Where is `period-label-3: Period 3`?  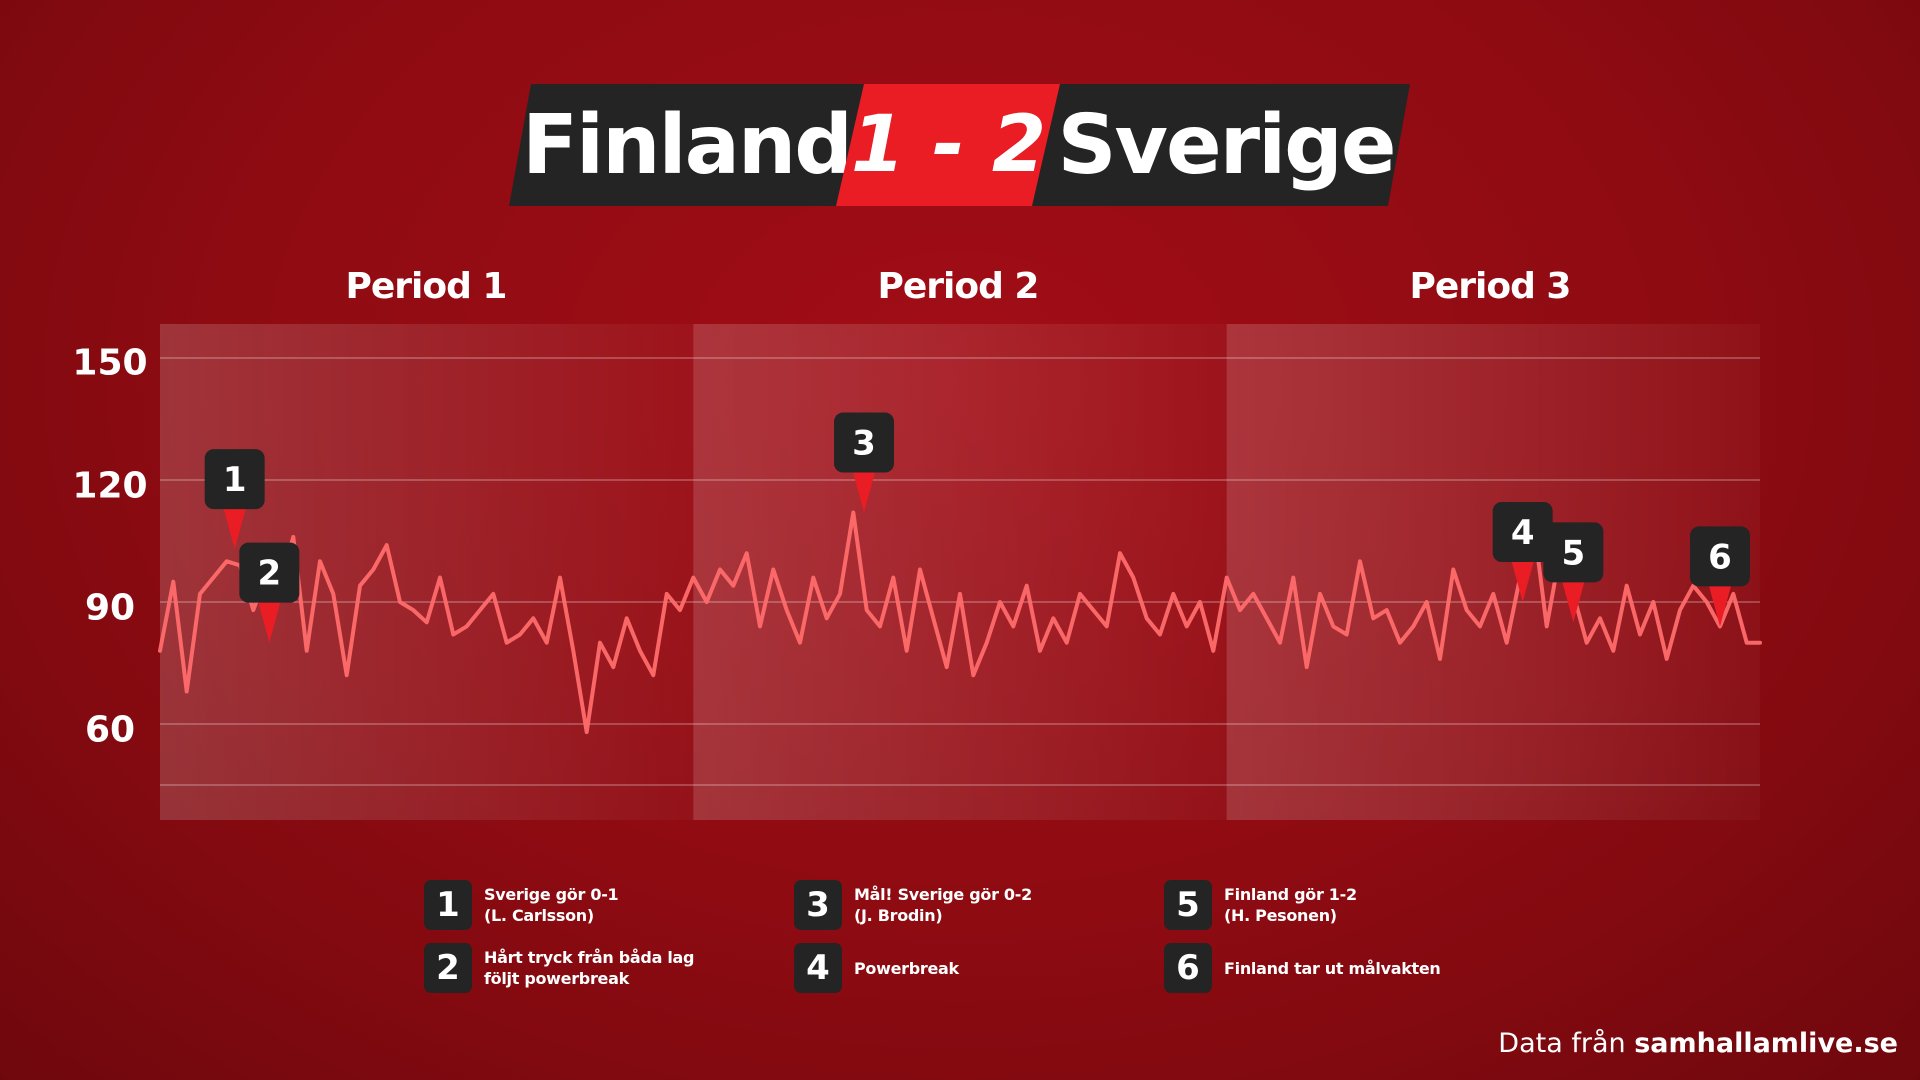 period-label-3: Period 3 is located at coordinates (1490, 286).